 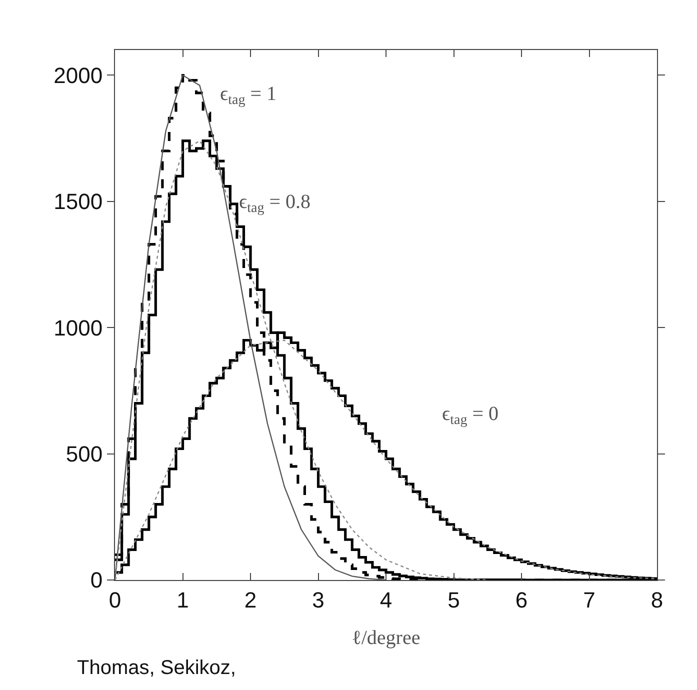 I want to click on y-tick-label: 2000, so click(x=78, y=75).